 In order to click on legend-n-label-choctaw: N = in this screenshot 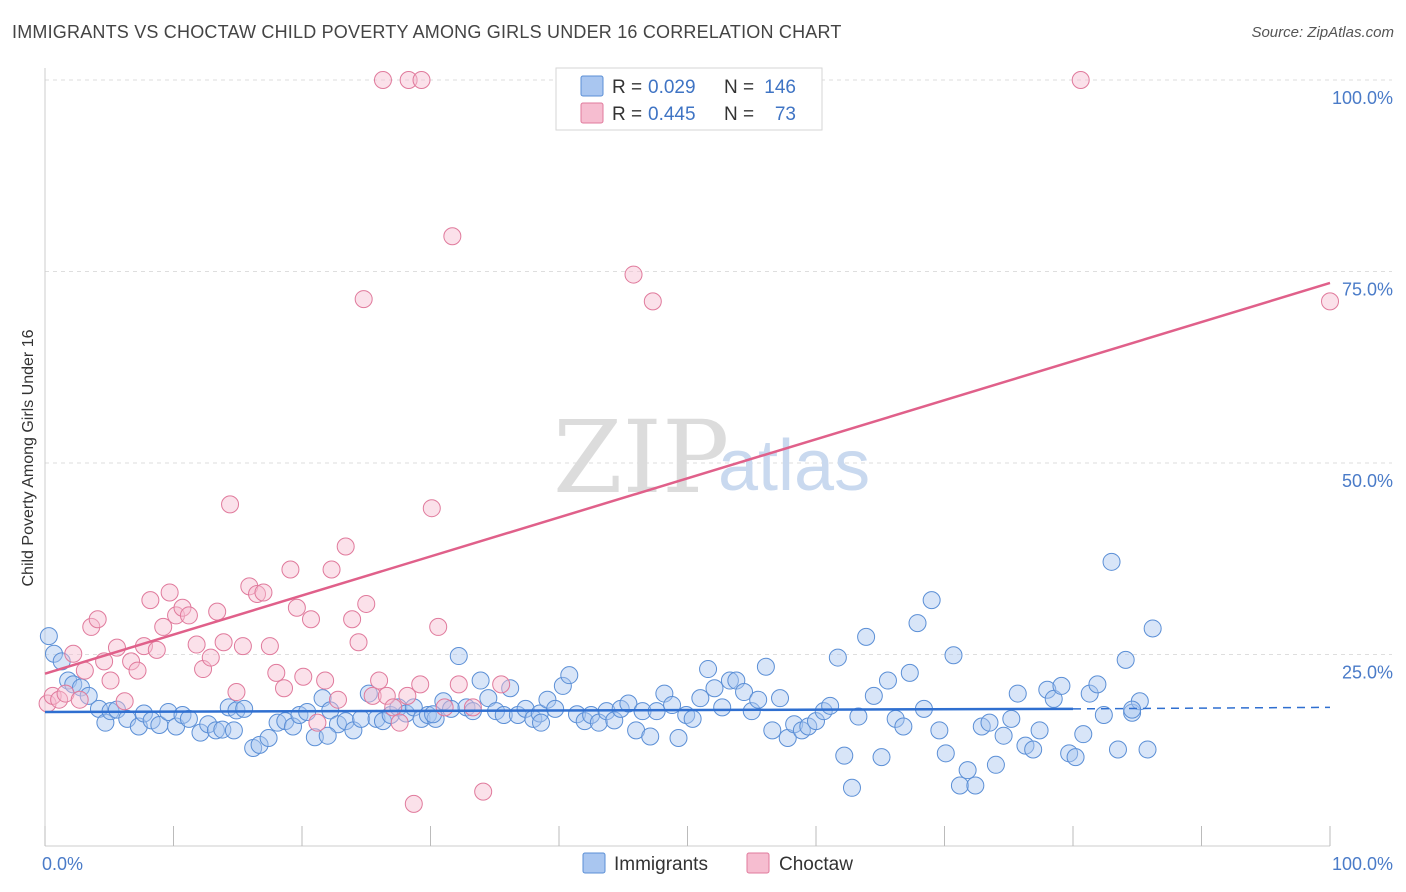, I will do `click(739, 114)`.